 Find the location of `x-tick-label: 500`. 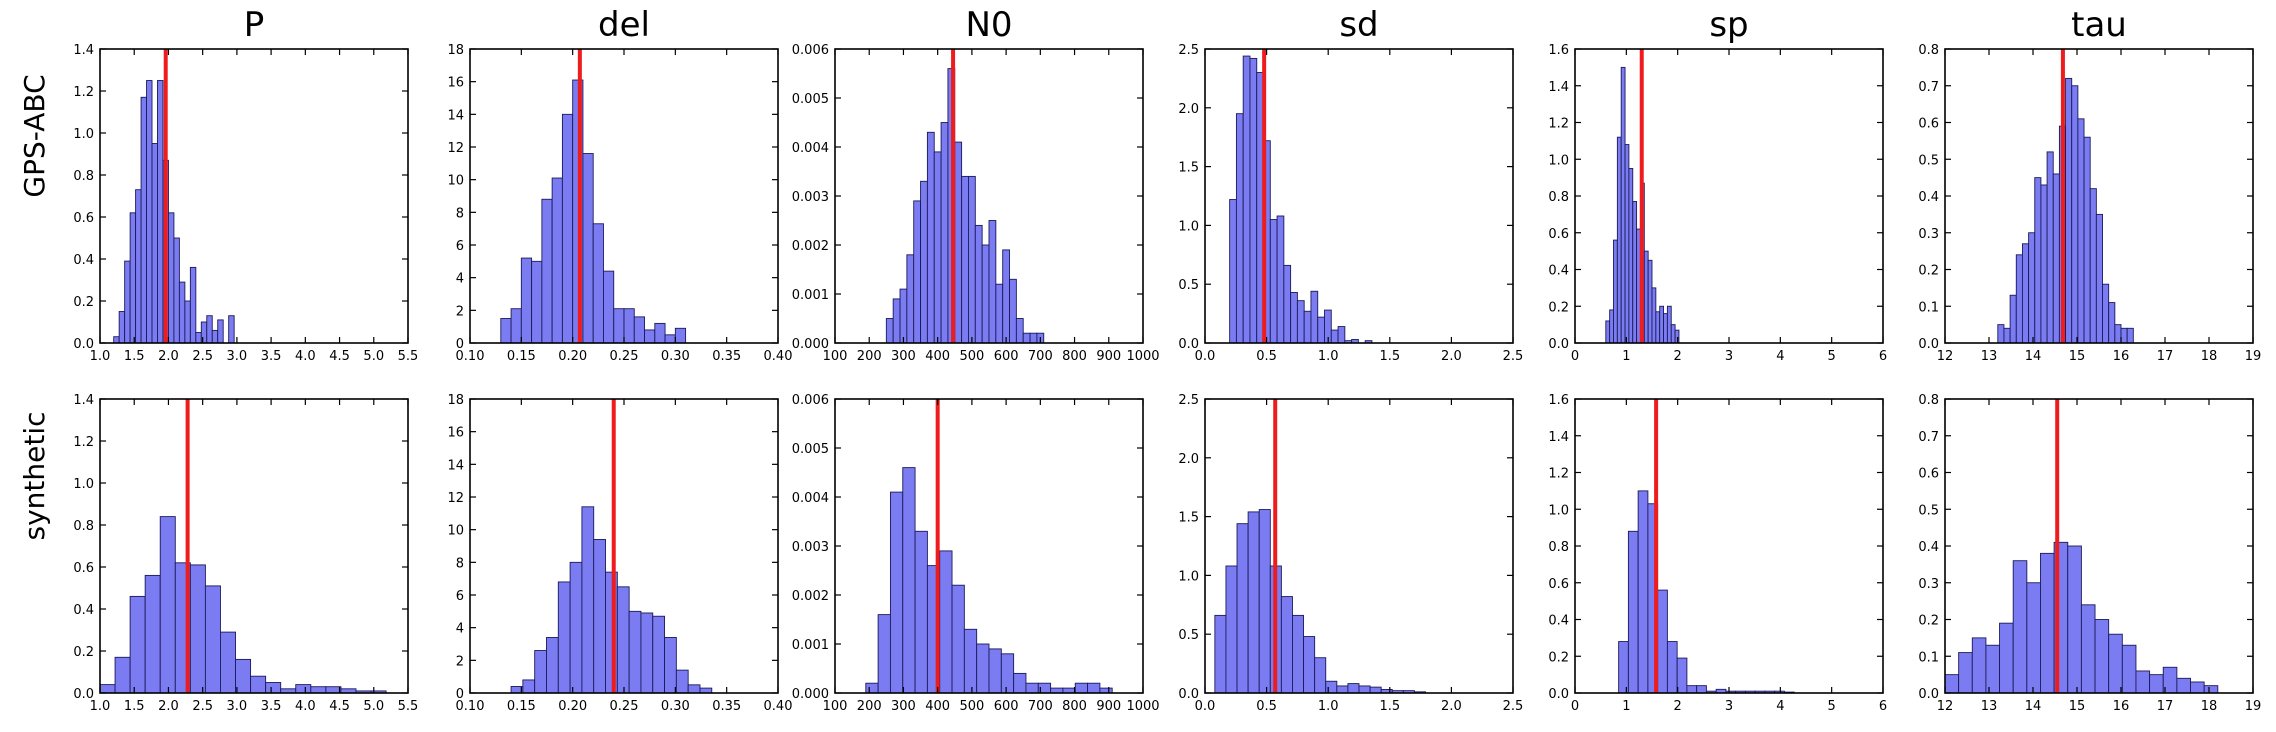

x-tick-label: 500 is located at coordinates (971, 356).